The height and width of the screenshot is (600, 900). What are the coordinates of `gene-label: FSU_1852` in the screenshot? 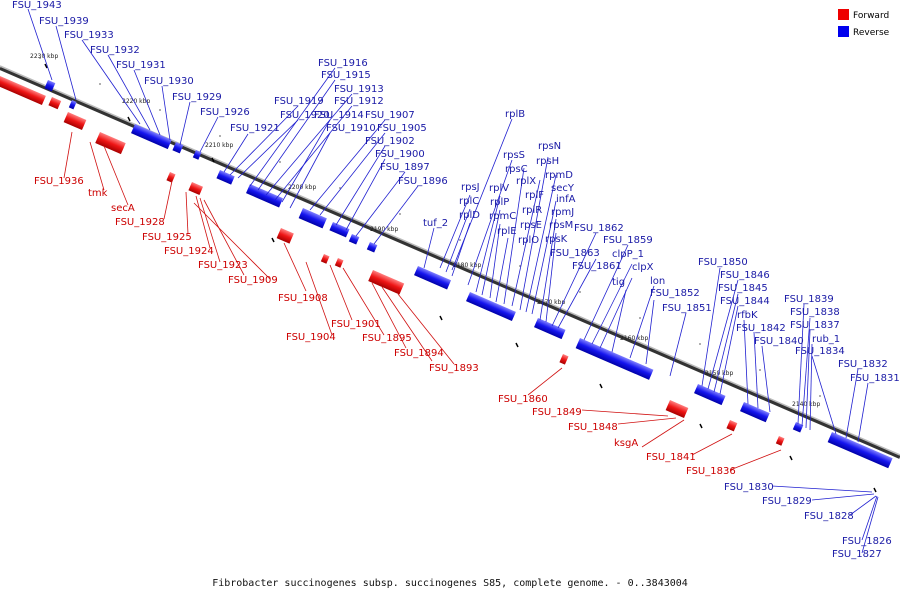 It's located at (675, 293).